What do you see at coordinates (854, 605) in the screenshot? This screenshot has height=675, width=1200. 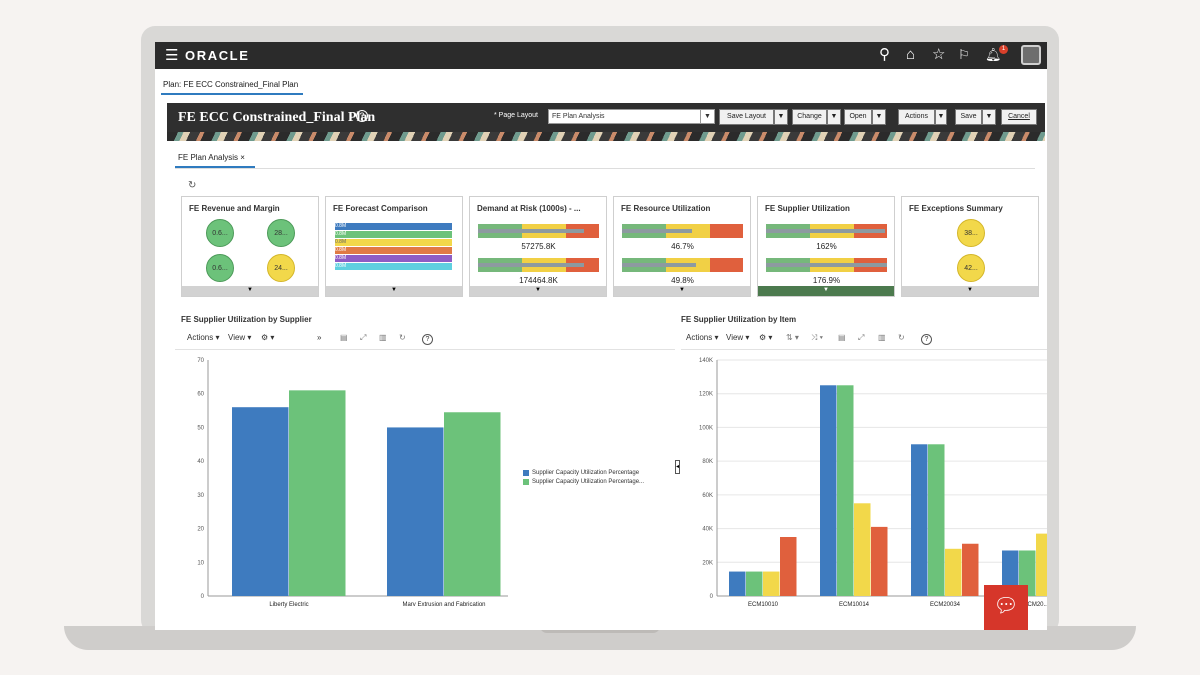 I see `x-tick-label: ECM10014` at bounding box center [854, 605].